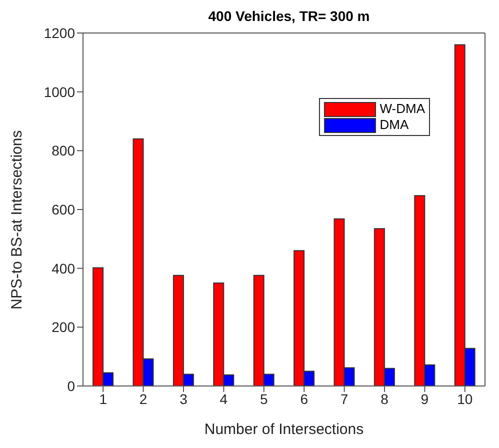  I want to click on chart-title: 400 Vehicles, TR= 300 m, so click(289, 16).